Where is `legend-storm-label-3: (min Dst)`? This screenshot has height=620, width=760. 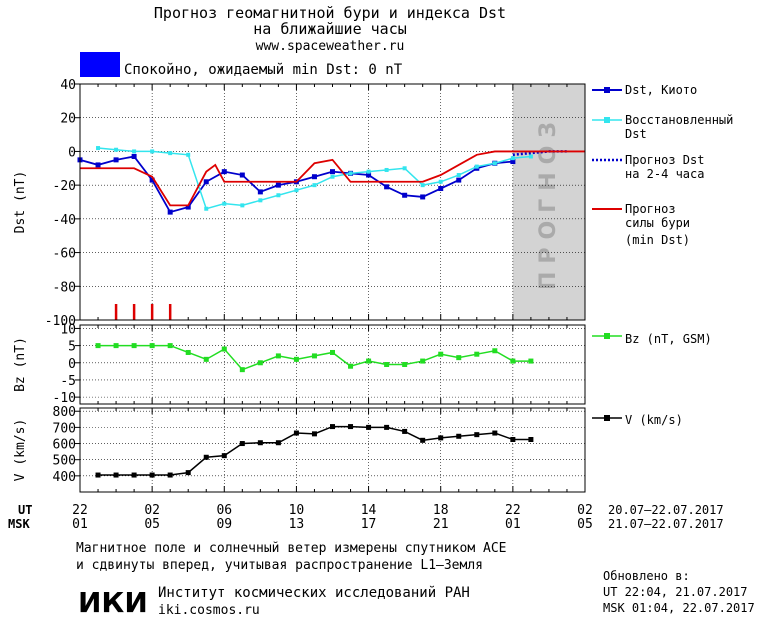 legend-storm-label-3: (min Dst) is located at coordinates (657, 240).